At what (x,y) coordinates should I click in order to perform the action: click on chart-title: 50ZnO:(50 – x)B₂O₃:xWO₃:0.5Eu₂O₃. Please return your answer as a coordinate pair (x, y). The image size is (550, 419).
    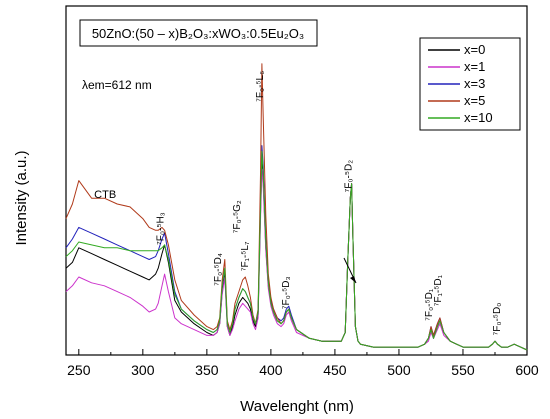
    Looking at the image, I should click on (198, 33).